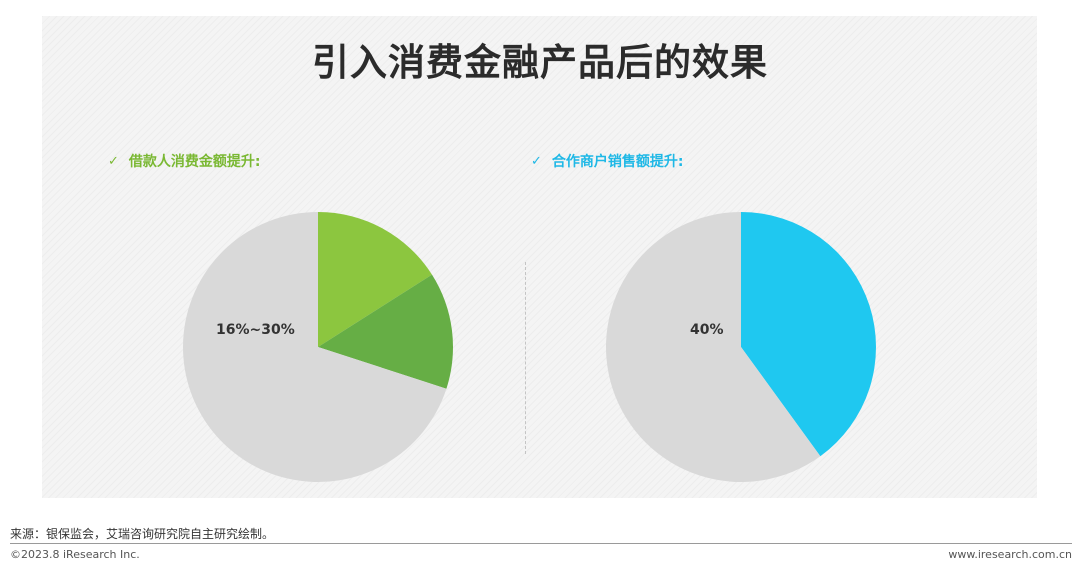  I want to click on page-title: 引入消费金融产品后的效果, so click(540, 62).